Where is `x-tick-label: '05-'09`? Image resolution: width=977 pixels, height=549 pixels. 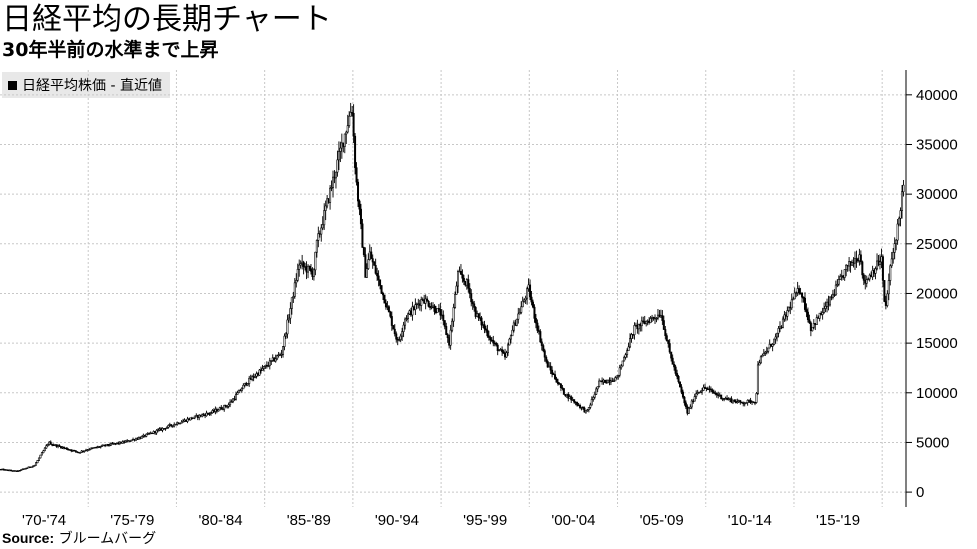 x-tick-label: '05-'09 is located at coordinates (662, 520).